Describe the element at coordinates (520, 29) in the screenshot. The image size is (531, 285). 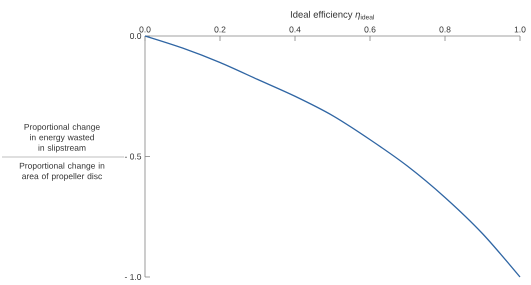
I see `x-tick-label: 1.0` at that location.